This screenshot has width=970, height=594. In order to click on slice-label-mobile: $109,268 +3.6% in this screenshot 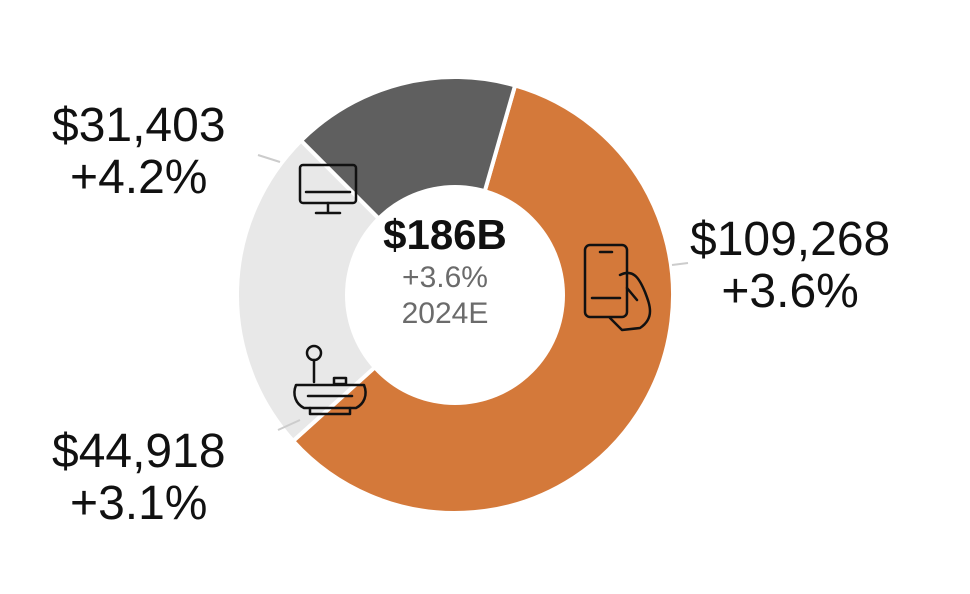, I will do `click(790, 266)`.